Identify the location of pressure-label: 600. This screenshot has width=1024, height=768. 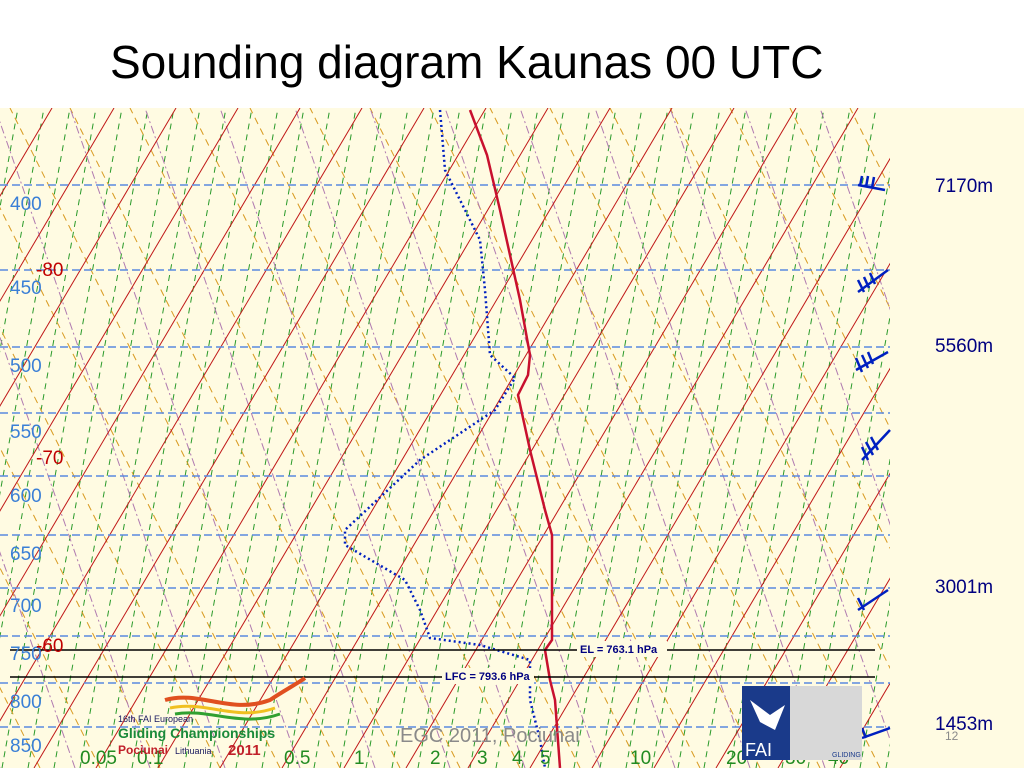
(26, 496).